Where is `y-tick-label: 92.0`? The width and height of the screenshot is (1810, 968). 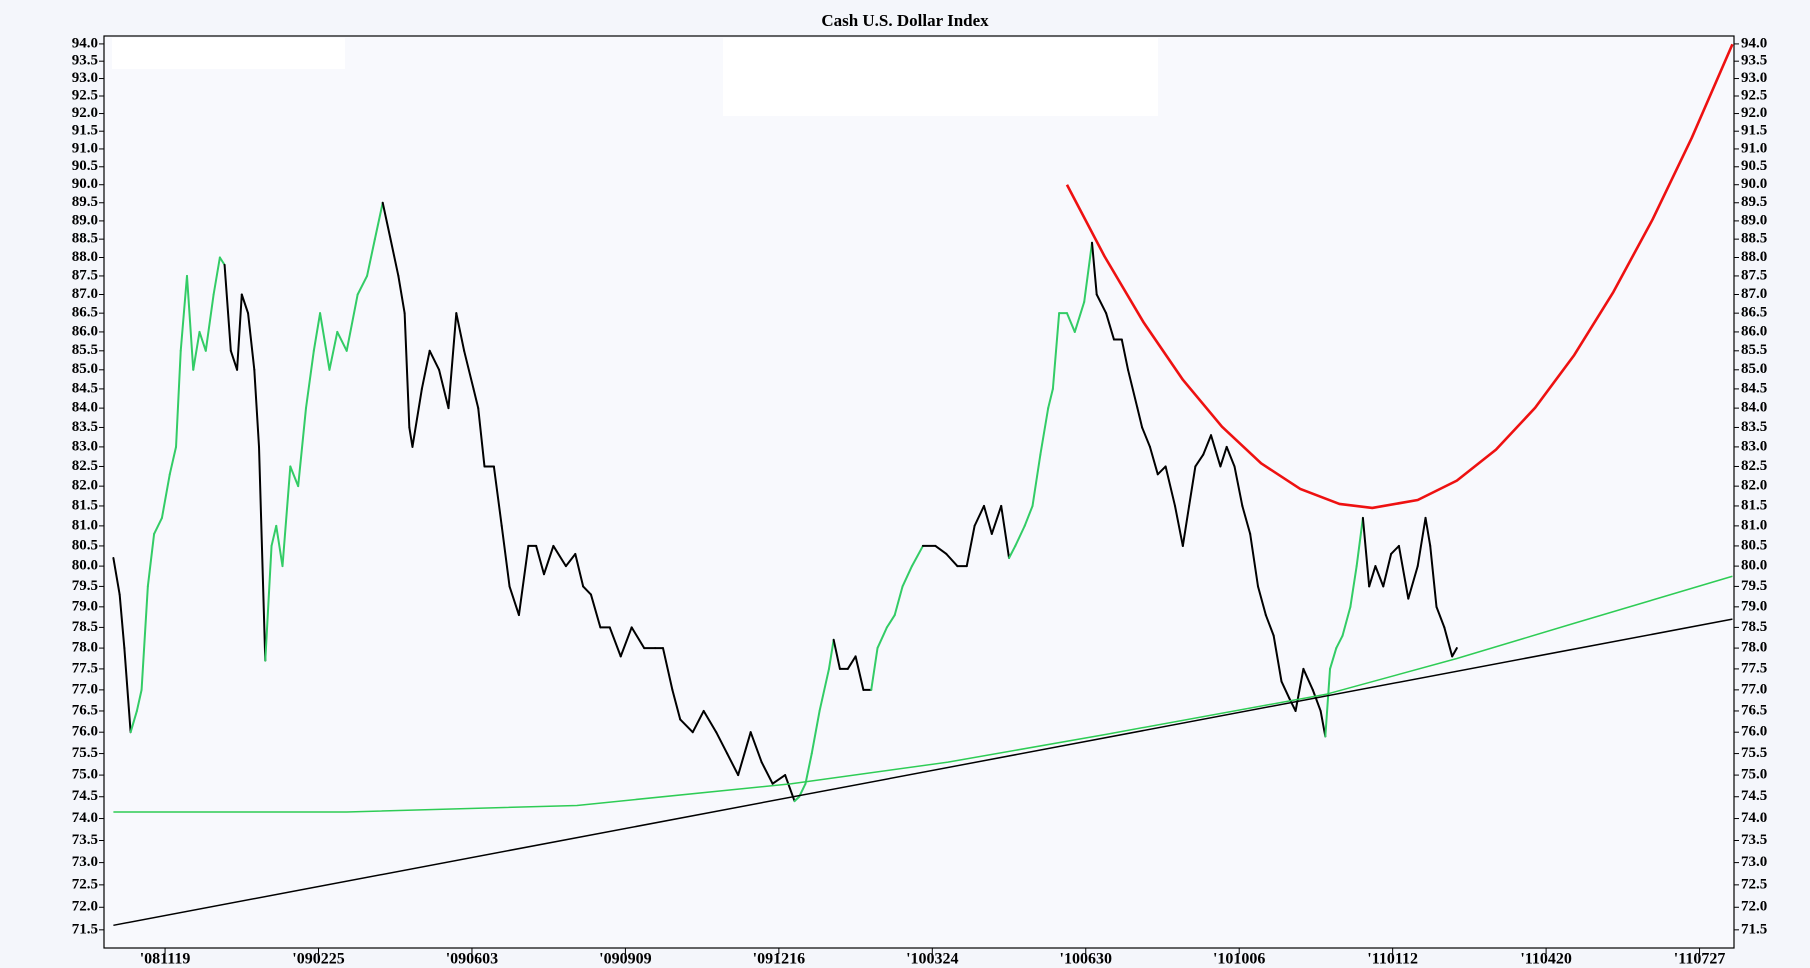 y-tick-label: 92.0 is located at coordinates (85, 113).